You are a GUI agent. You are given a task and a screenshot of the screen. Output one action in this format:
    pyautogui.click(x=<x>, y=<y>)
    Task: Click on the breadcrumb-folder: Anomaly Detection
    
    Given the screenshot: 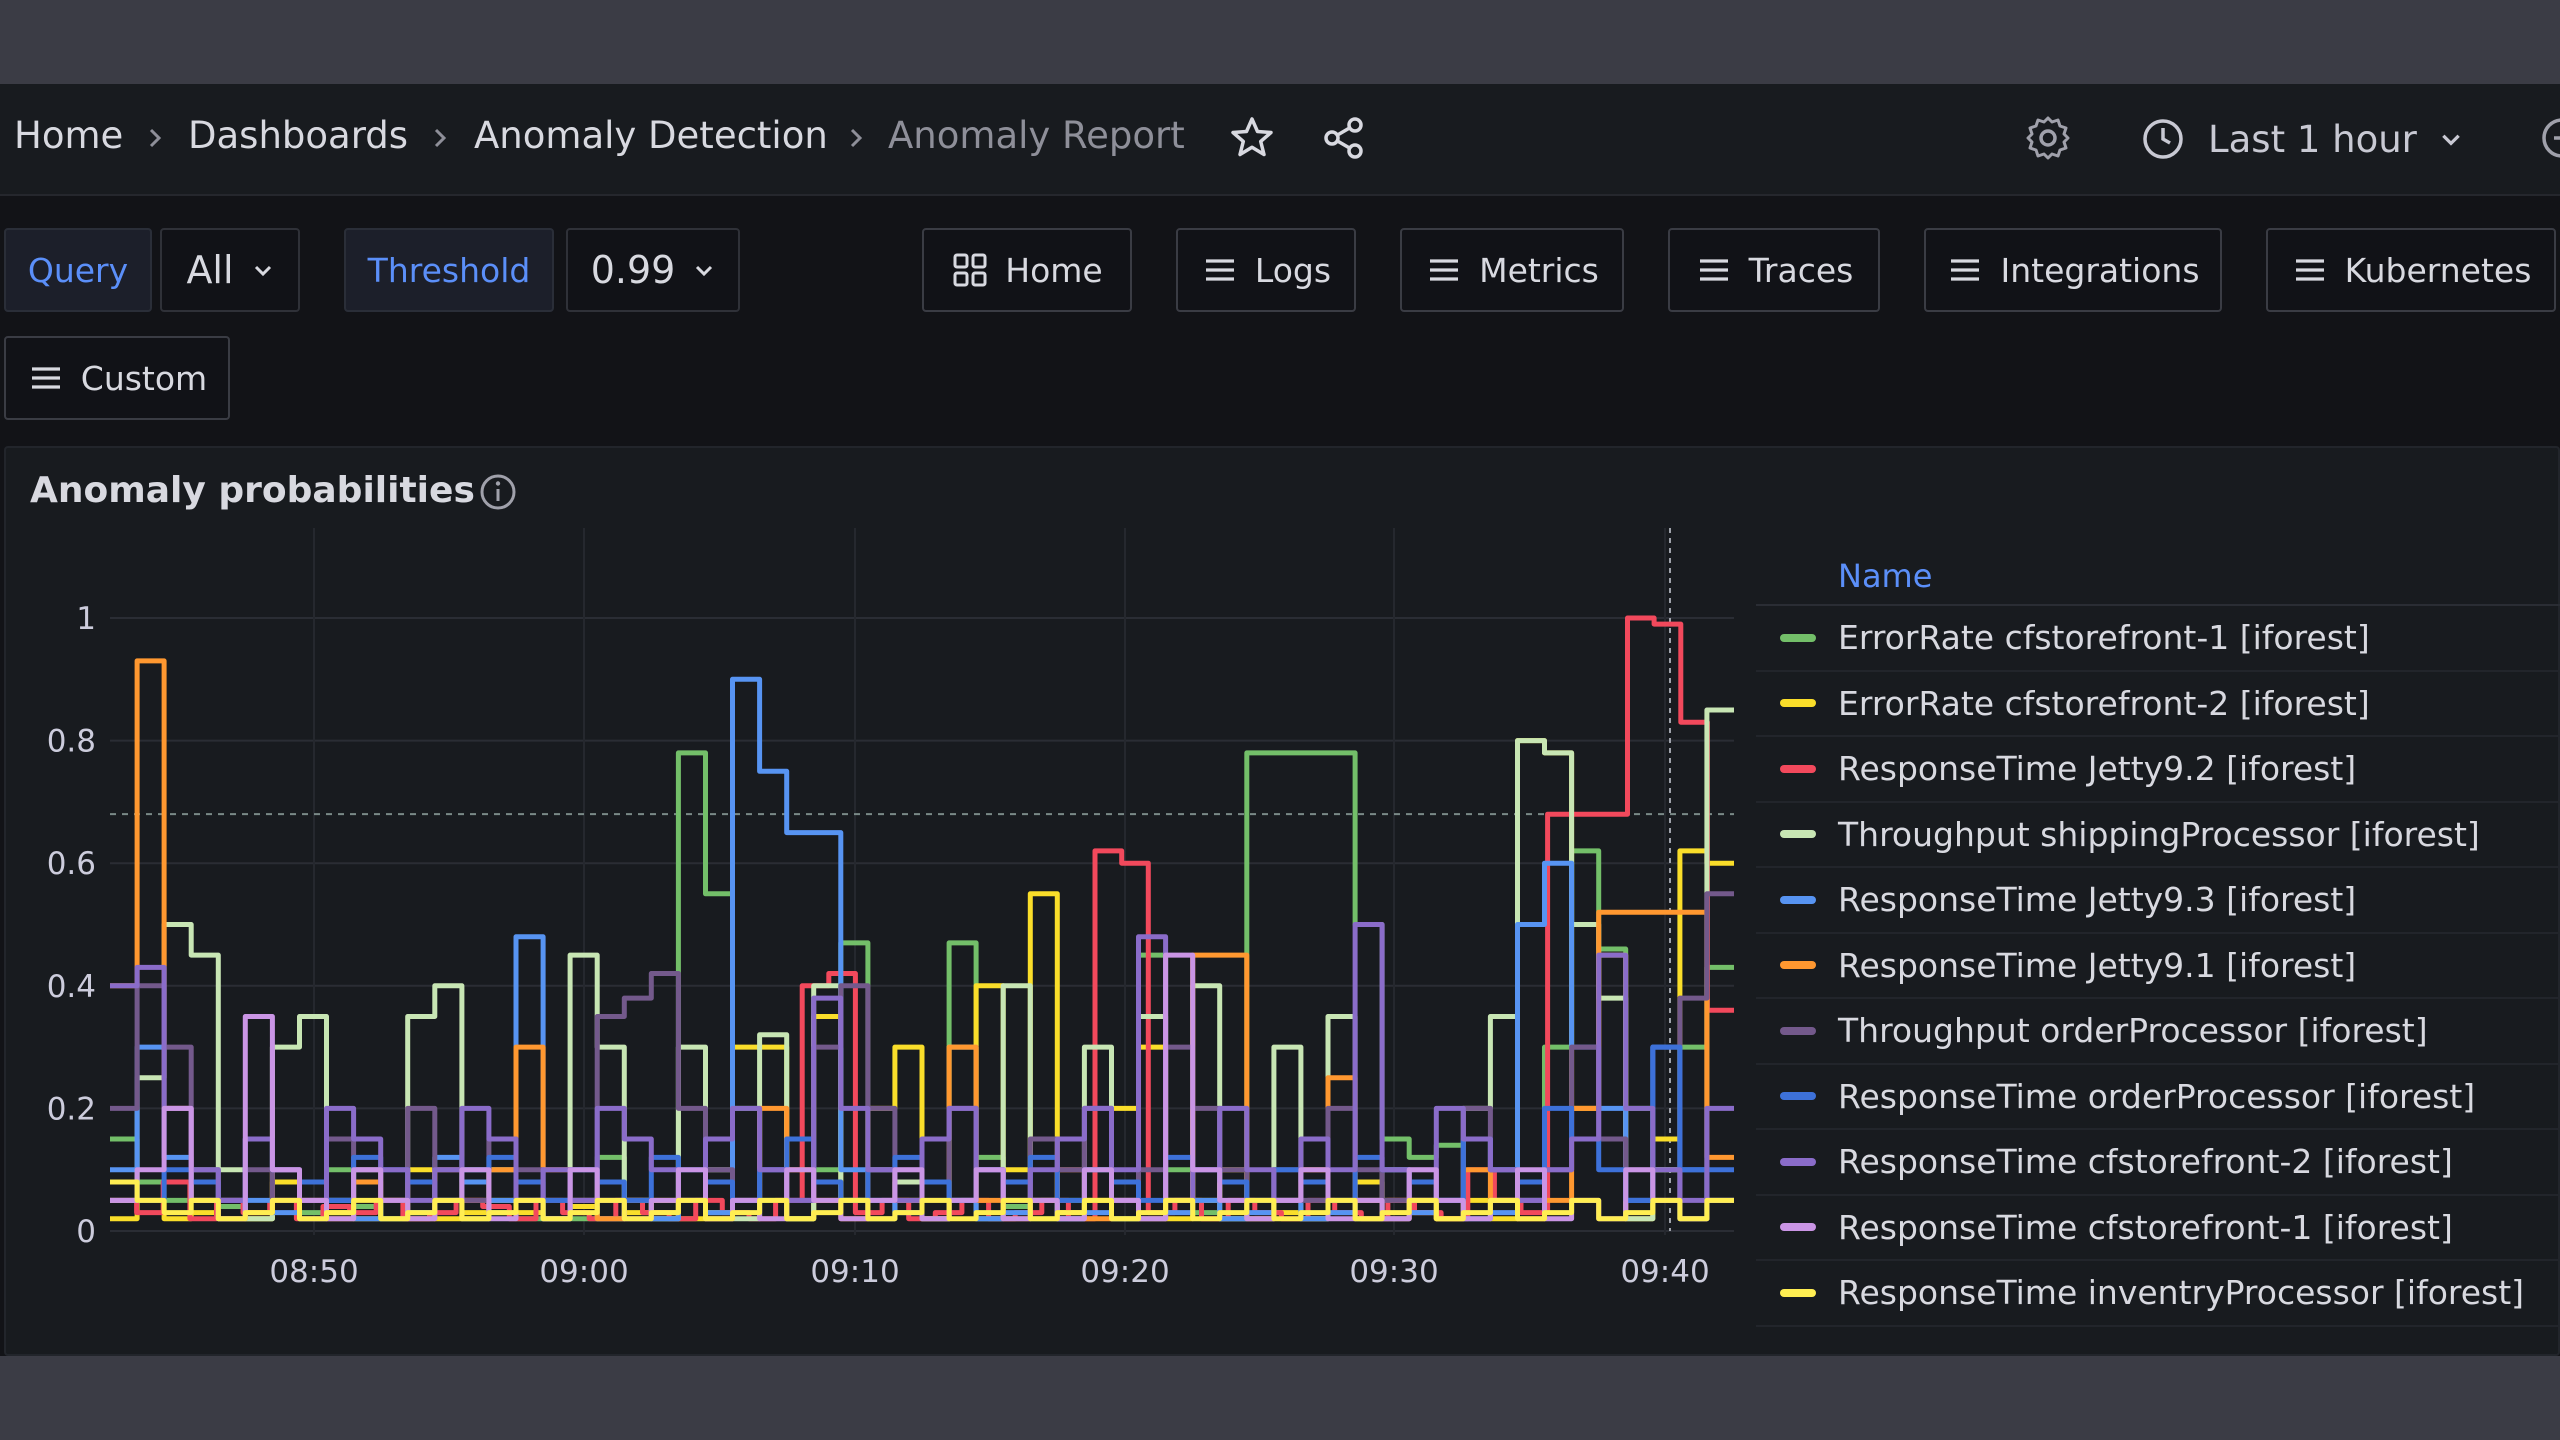 What is the action you would take?
    pyautogui.click(x=651, y=135)
    